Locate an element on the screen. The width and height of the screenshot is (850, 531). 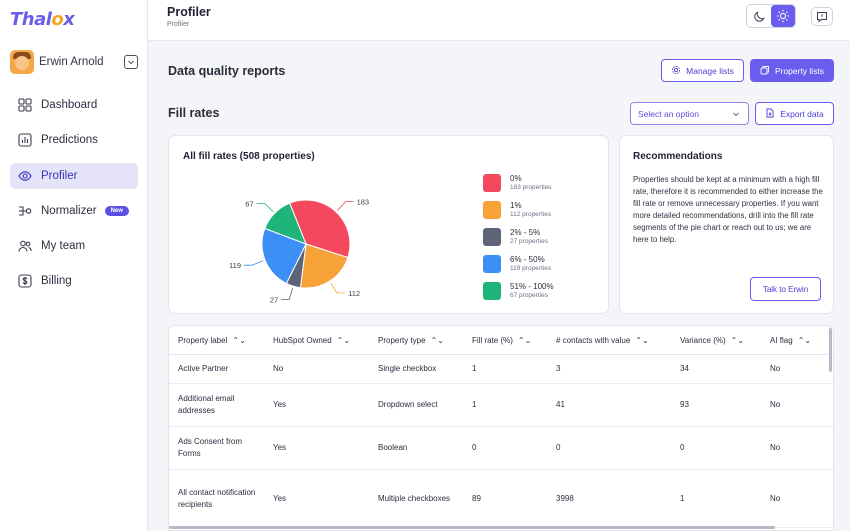
breadcrumb: Profiler is located at coordinates (178, 24).